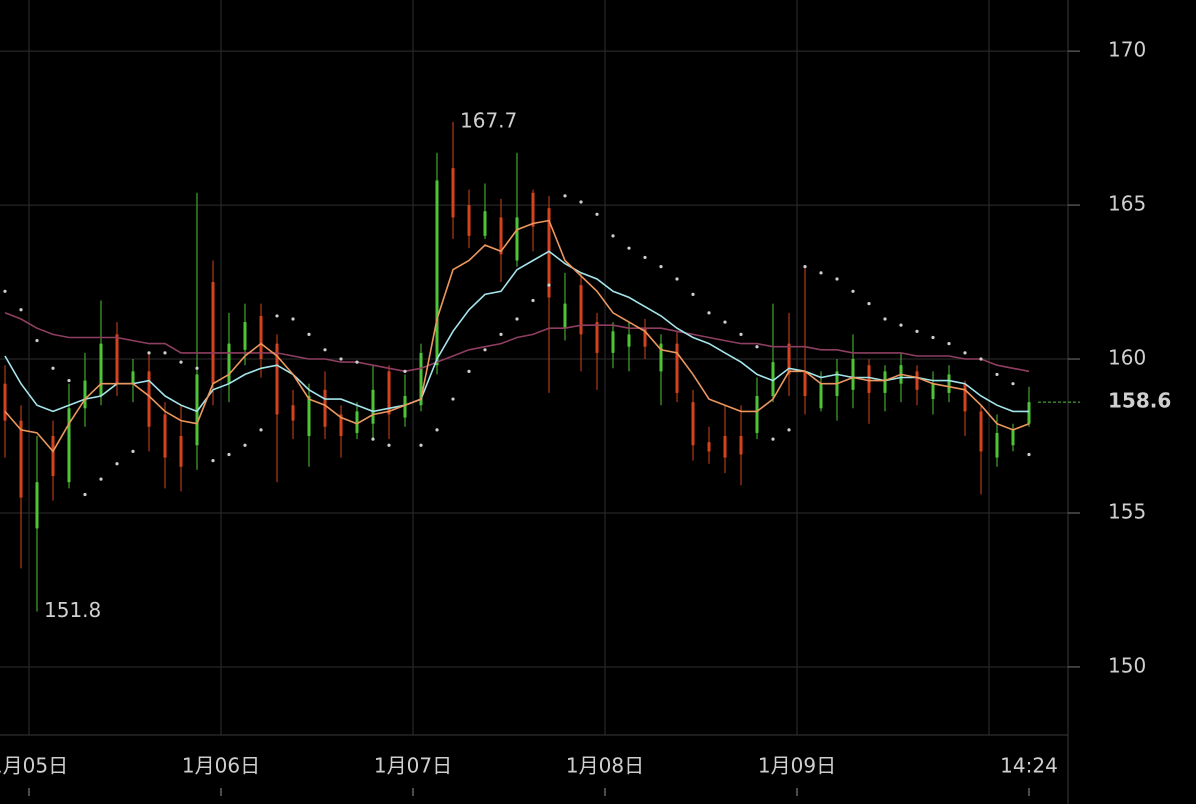 The height and width of the screenshot is (804, 1196). Describe the element at coordinates (1139, 401) in the screenshot. I see `last-price-label: 158.6` at that location.